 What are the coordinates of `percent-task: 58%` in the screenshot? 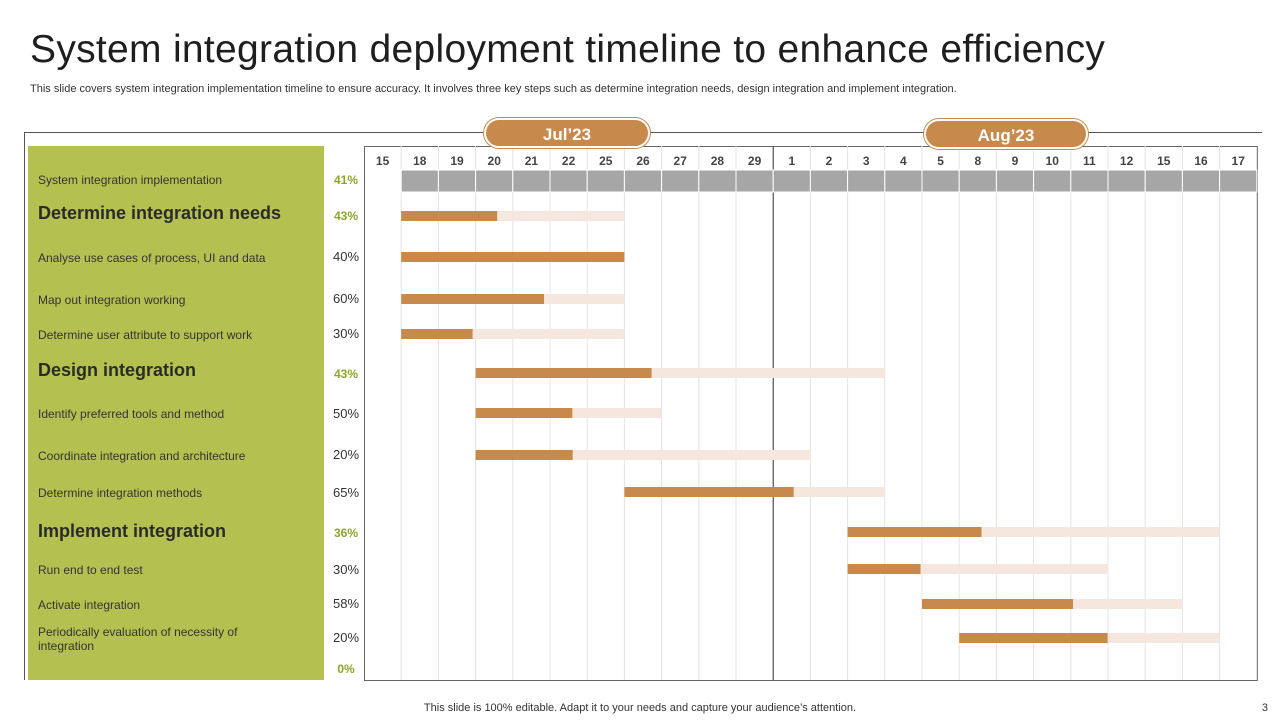 It's located at (346, 603).